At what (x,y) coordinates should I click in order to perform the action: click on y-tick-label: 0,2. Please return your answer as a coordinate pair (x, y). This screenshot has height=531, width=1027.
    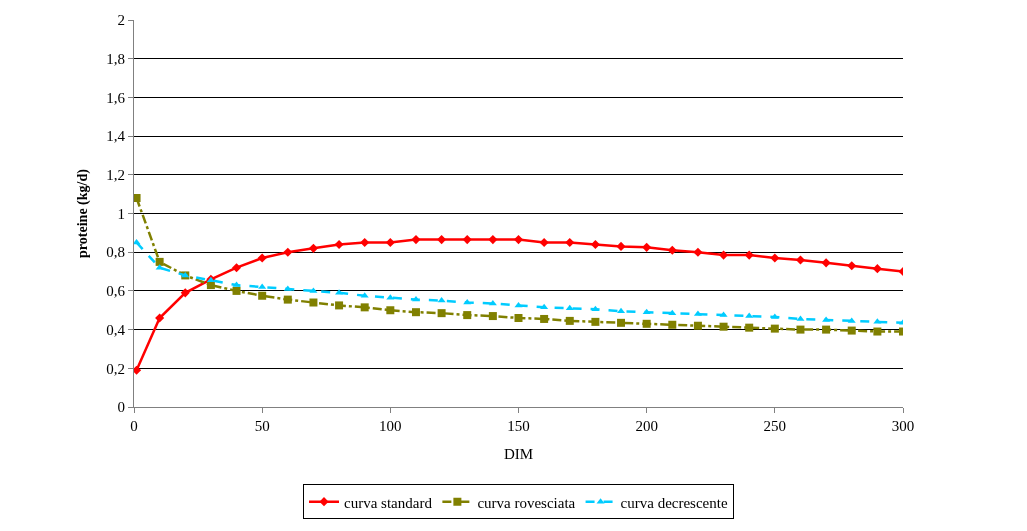
    Looking at the image, I should click on (115, 368).